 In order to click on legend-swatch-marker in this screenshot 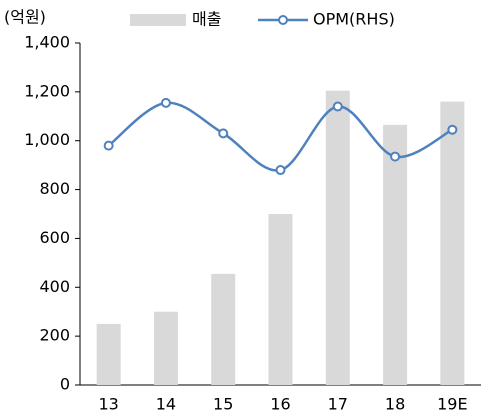, I will do `click(283, 20)`.